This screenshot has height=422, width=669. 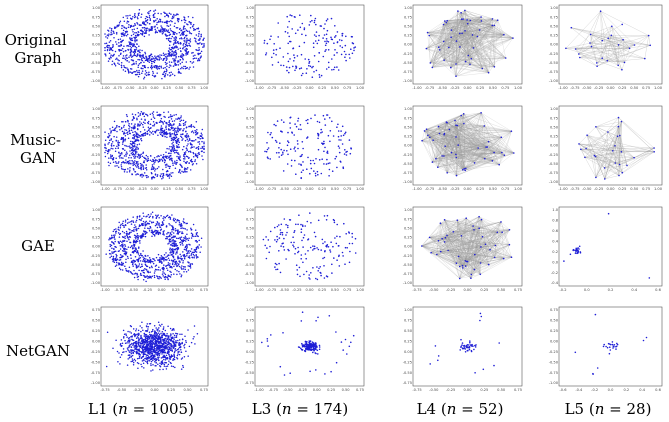 What do you see at coordinates (176, 290) in the screenshot?
I see `x-tick-label: 0.25` at bounding box center [176, 290].